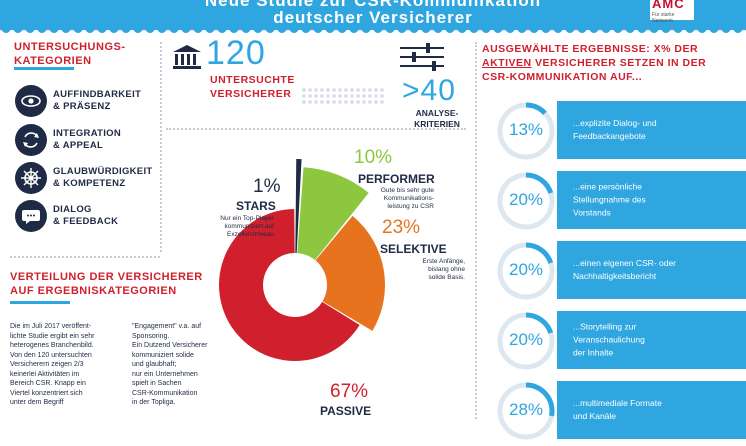 The width and height of the screenshot is (746, 446). I want to click on insurers-dot-grid, so click(345, 97).